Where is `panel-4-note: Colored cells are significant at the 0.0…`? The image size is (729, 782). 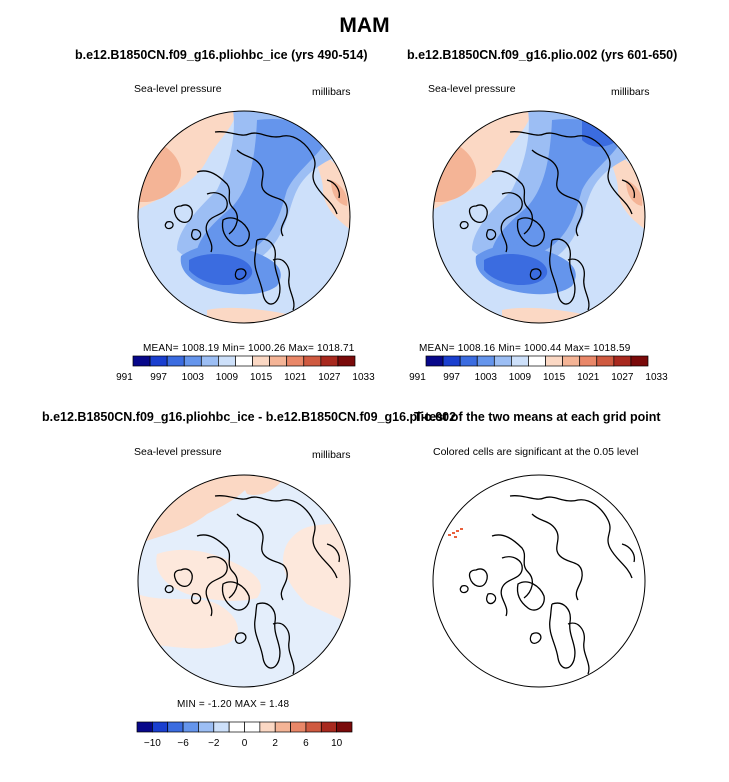
panel-4-note: Colored cells are significant at the 0.0… is located at coordinates (536, 452).